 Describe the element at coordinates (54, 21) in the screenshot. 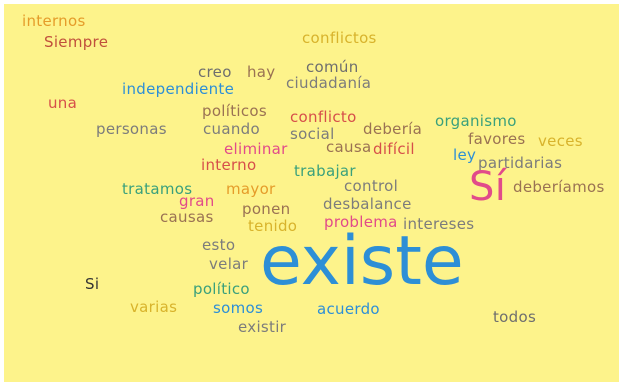

I see `word-internos: internos` at that location.